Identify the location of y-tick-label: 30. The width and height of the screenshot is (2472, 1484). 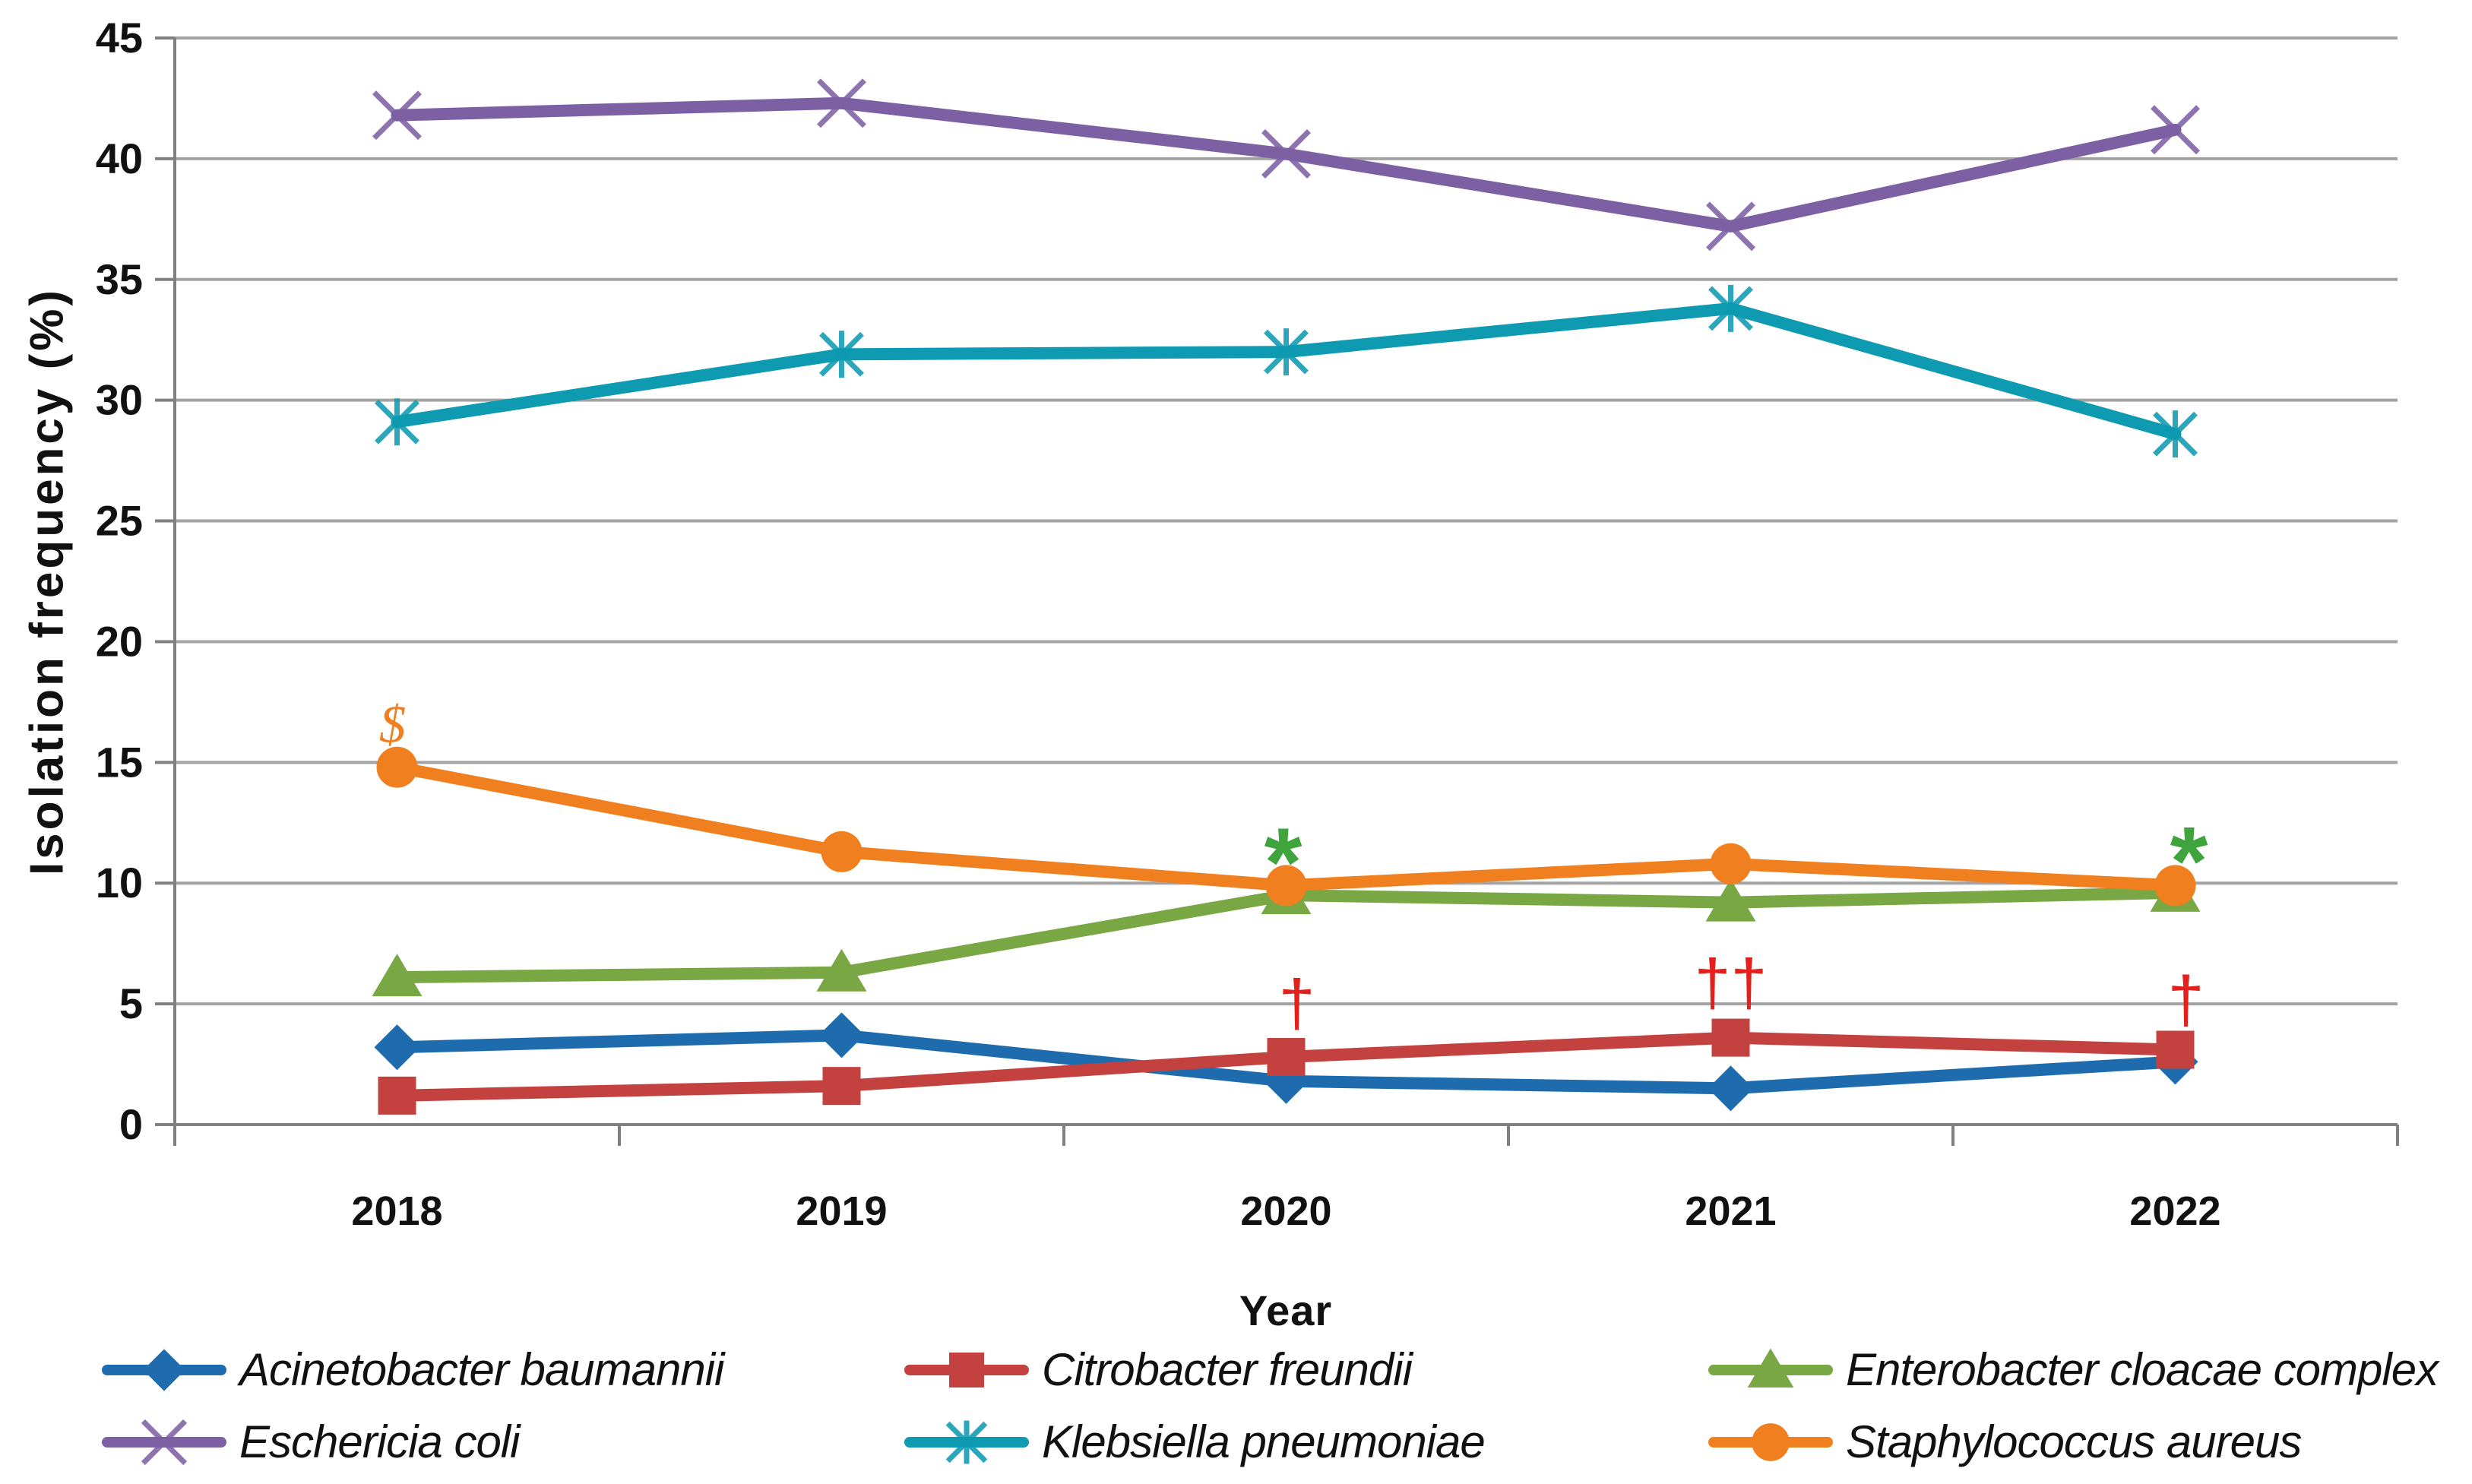
(120, 400).